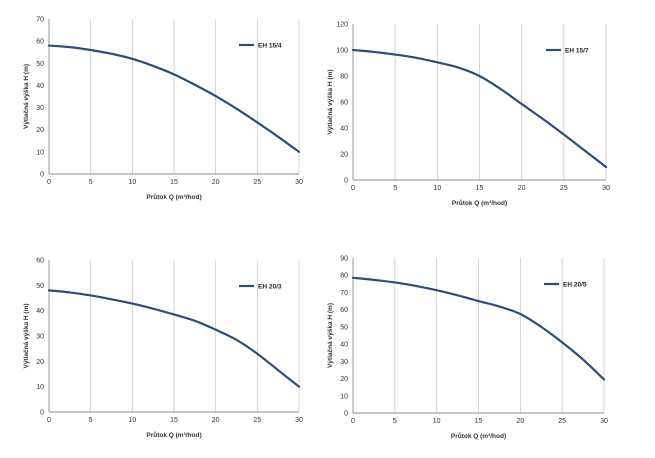 The height and width of the screenshot is (458, 655). What do you see at coordinates (342, 25) in the screenshot?
I see `y-tick-label: 120` at bounding box center [342, 25].